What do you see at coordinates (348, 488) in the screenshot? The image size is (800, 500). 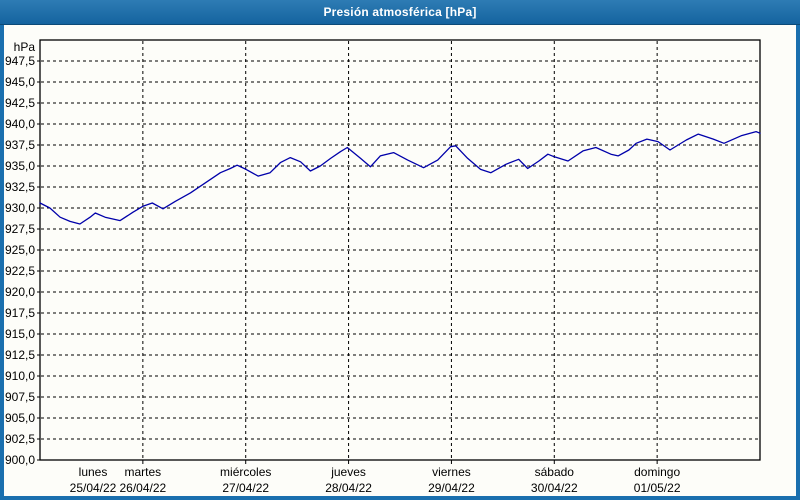 I see `x-day-date-label: 28/04/22` at bounding box center [348, 488].